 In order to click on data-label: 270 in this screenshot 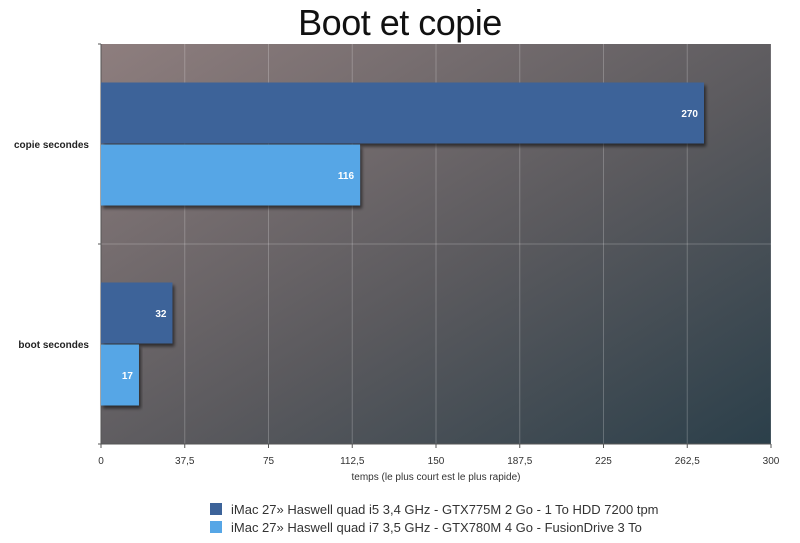, I will do `click(689, 114)`.